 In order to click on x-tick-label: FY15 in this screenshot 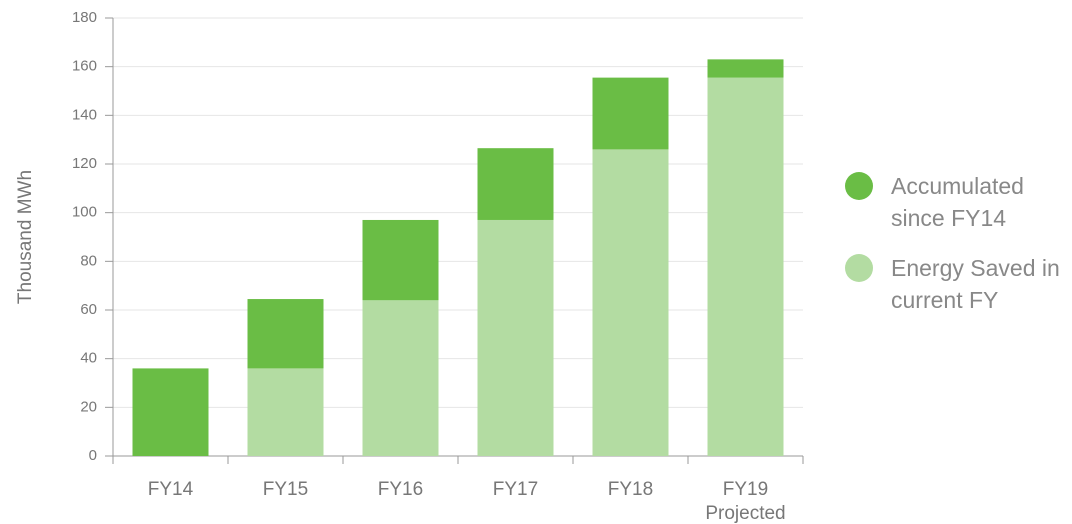, I will do `click(285, 489)`.